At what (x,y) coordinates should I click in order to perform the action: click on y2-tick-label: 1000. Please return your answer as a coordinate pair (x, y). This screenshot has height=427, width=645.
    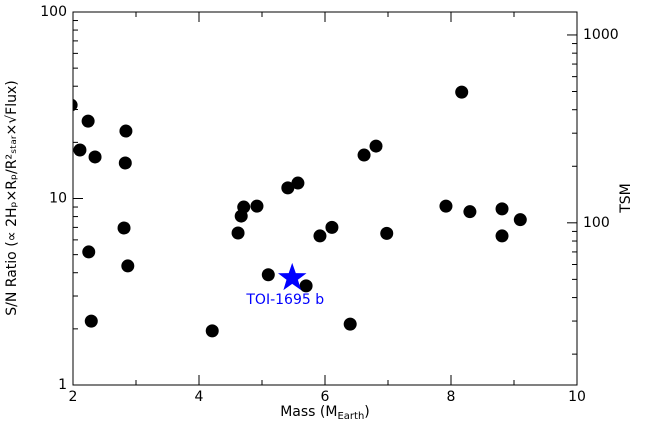
    Looking at the image, I should click on (601, 35).